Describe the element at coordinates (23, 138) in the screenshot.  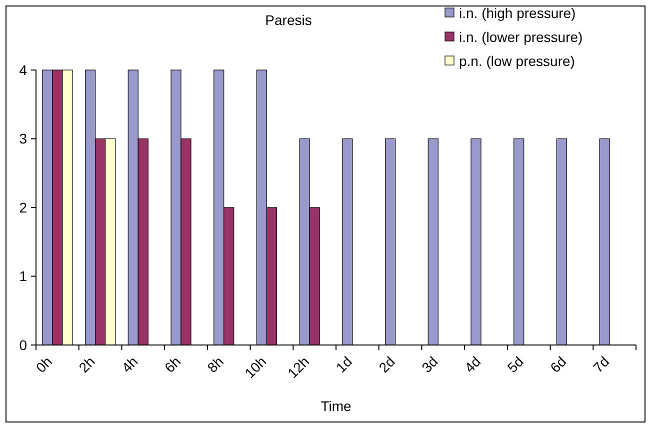
I see `y-tick-label: 3` at that location.